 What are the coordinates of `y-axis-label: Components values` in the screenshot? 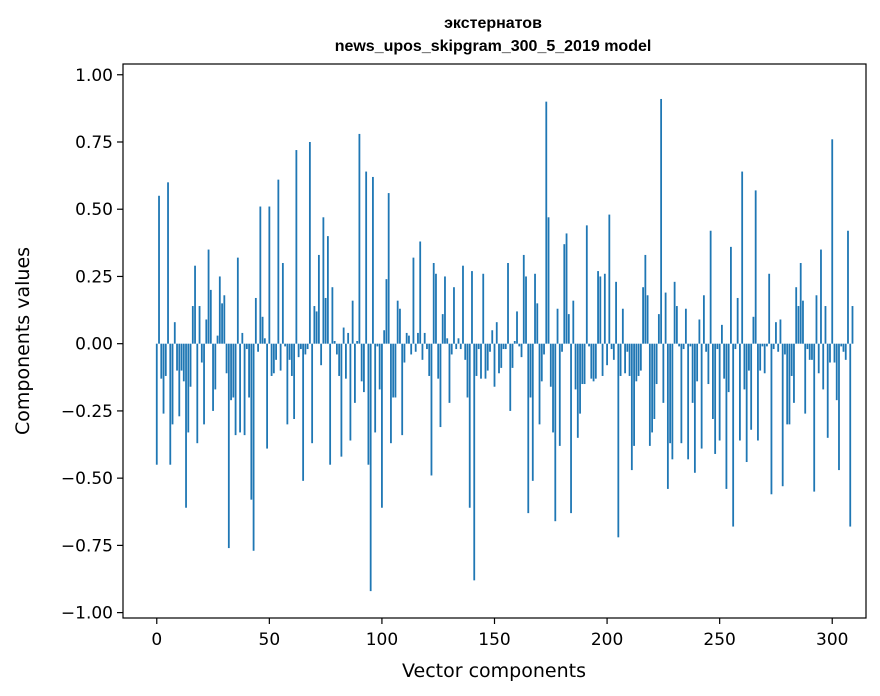 It's located at (23, 341).